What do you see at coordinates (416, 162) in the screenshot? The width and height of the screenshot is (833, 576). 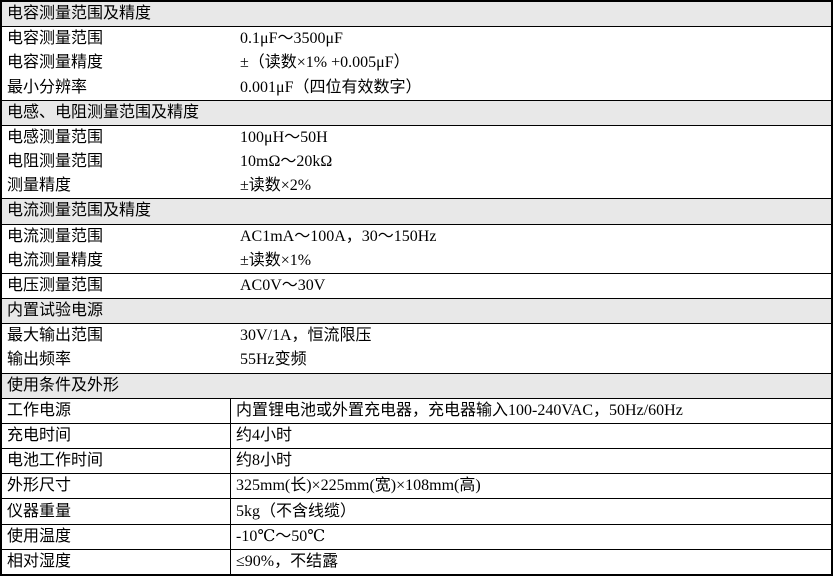 I see `table-row: 电阻测量范围 10mΩ～20kΩ` at bounding box center [416, 162].